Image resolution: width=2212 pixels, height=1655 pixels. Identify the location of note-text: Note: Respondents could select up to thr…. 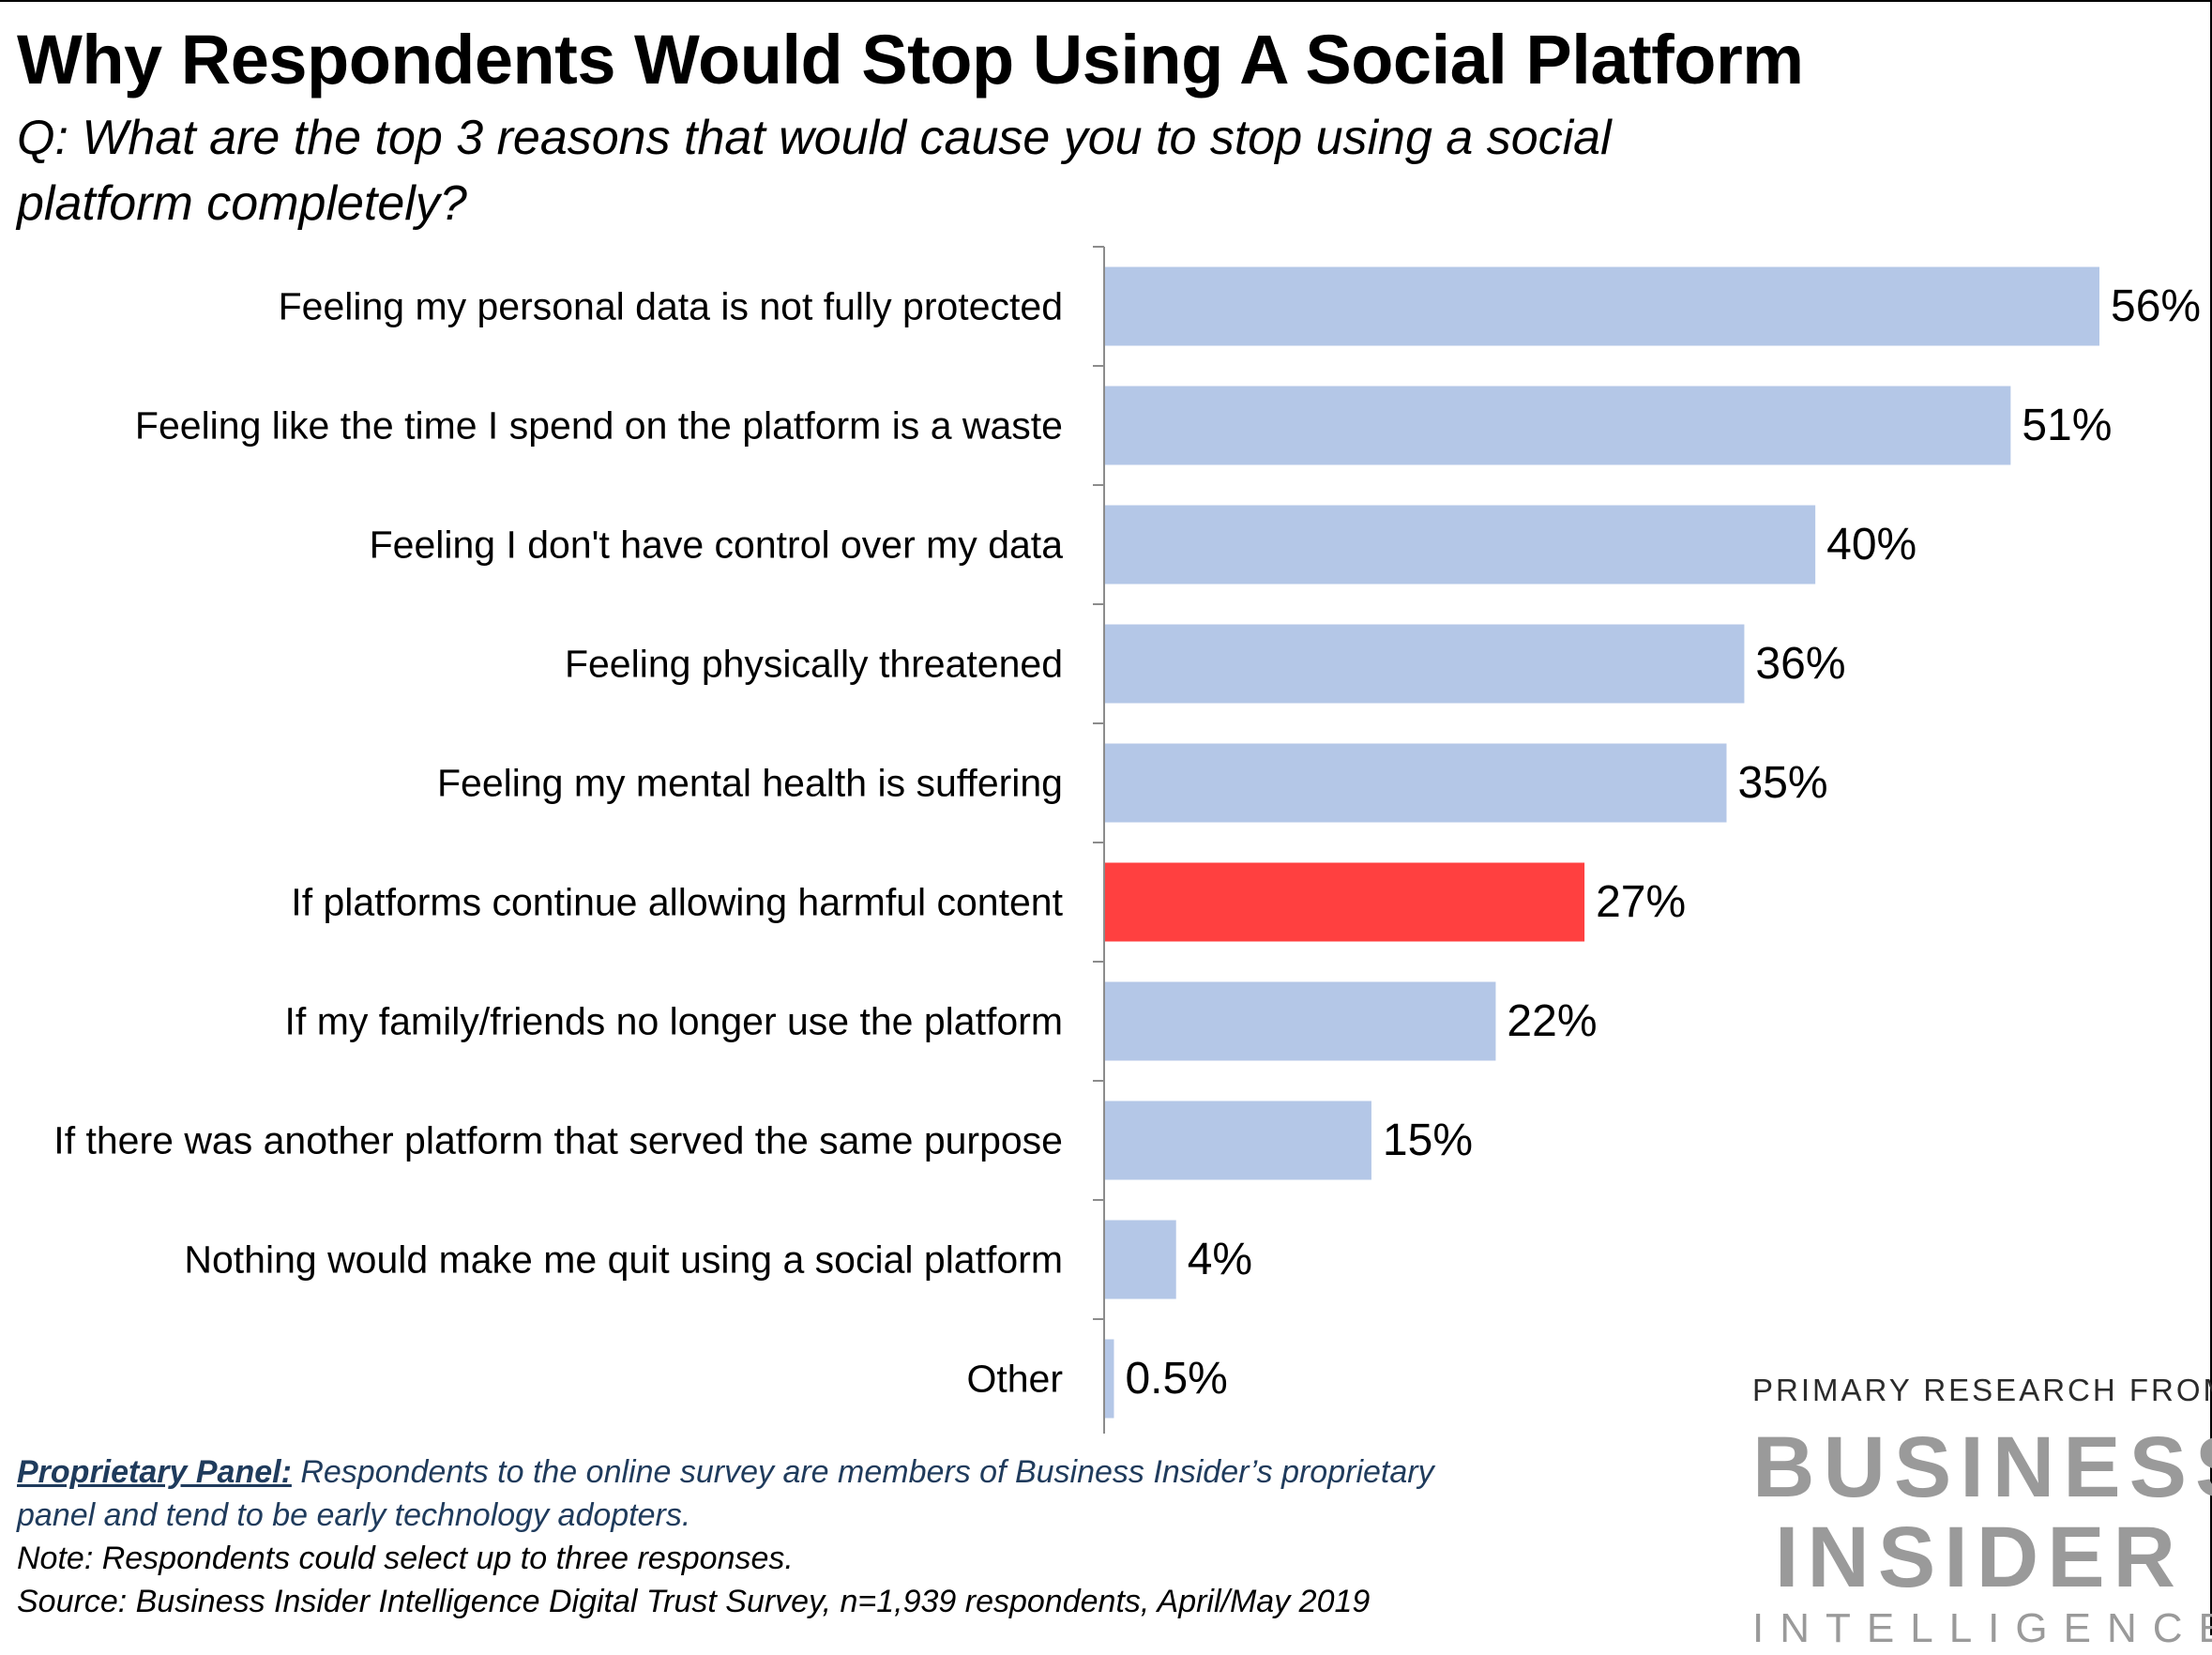
(405, 1558).